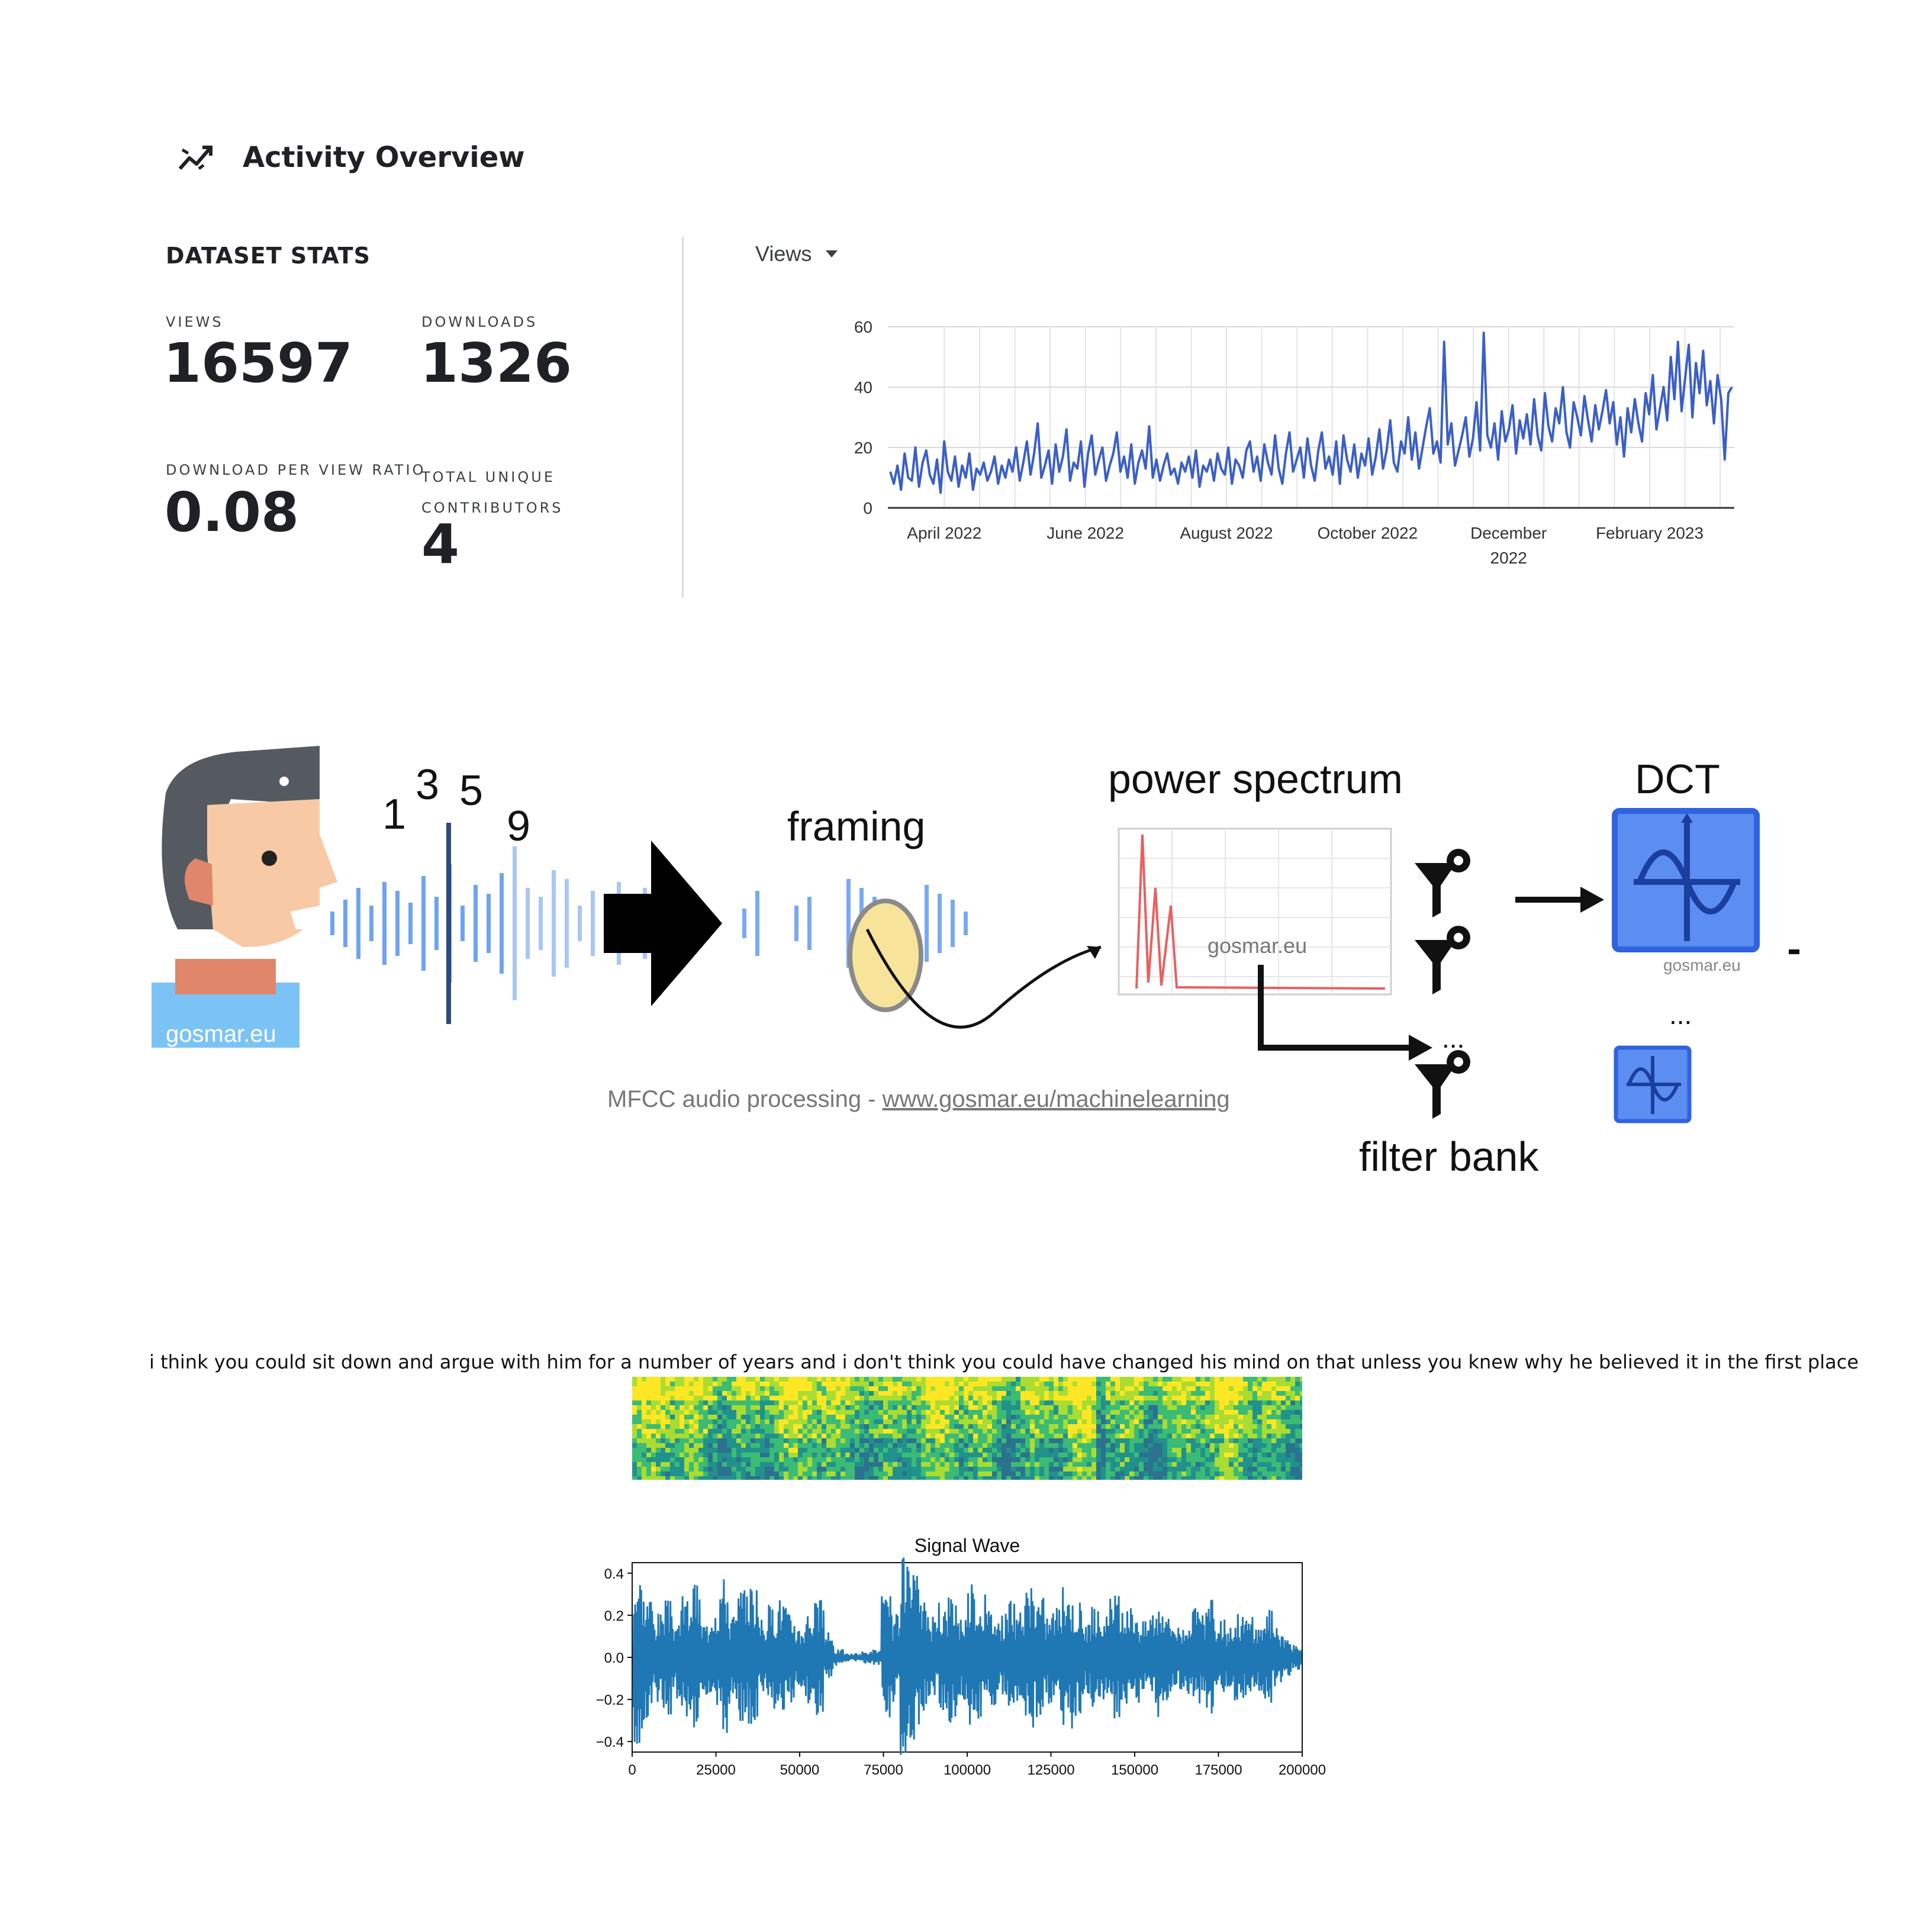  I want to click on views-x-tick: June 2022, so click(1085, 533).